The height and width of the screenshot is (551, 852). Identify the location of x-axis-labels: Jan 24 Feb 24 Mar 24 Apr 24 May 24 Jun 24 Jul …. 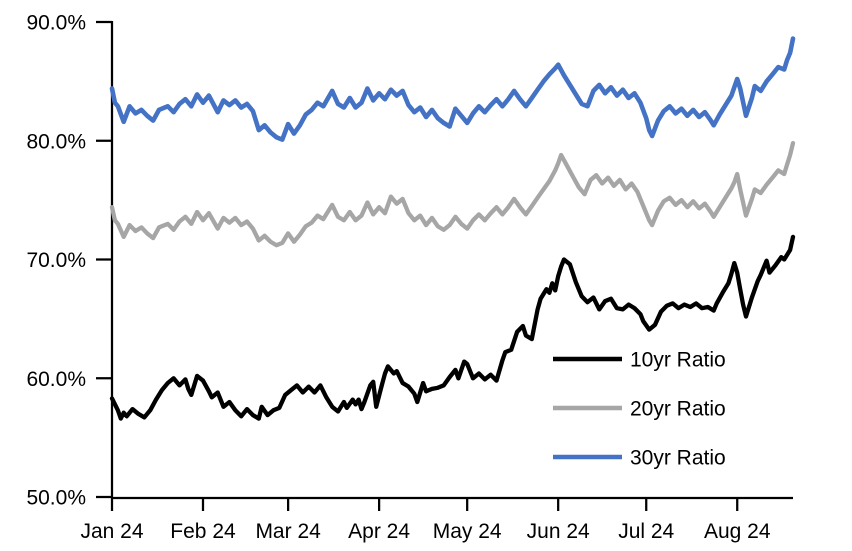
(425, 531).